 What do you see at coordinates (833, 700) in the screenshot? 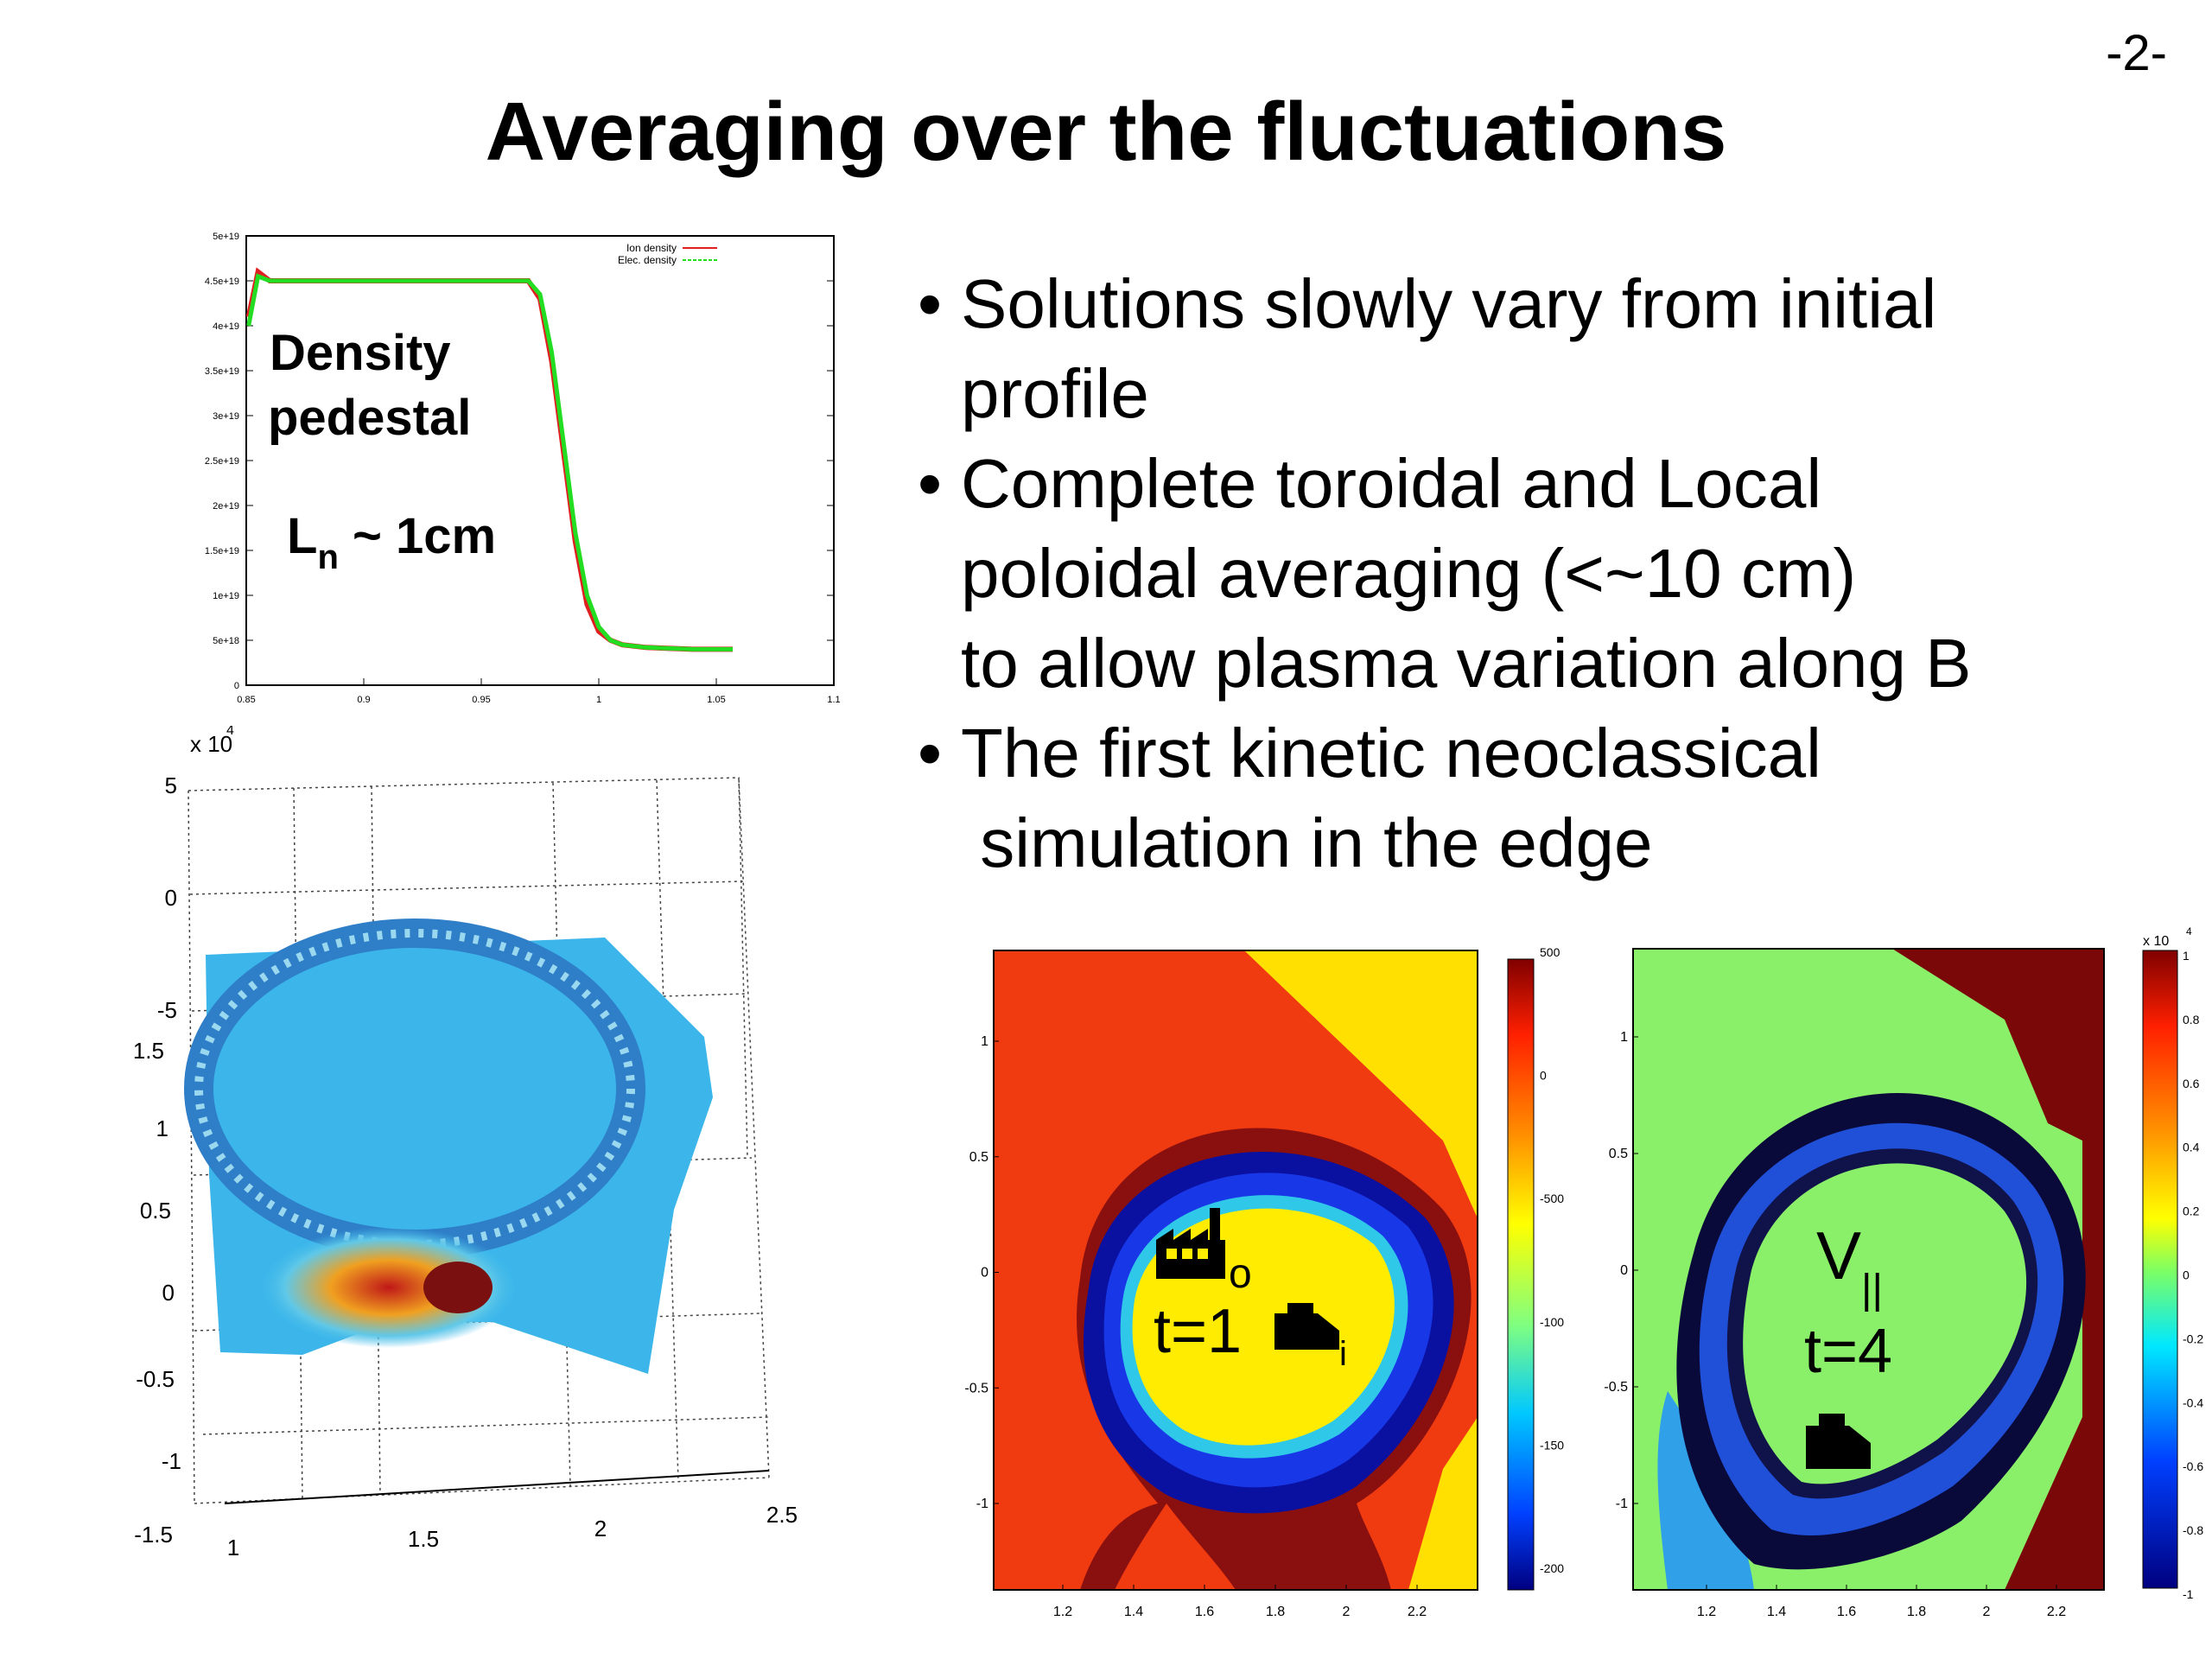
I see `density-x-tick-label: 1.1` at bounding box center [833, 700].